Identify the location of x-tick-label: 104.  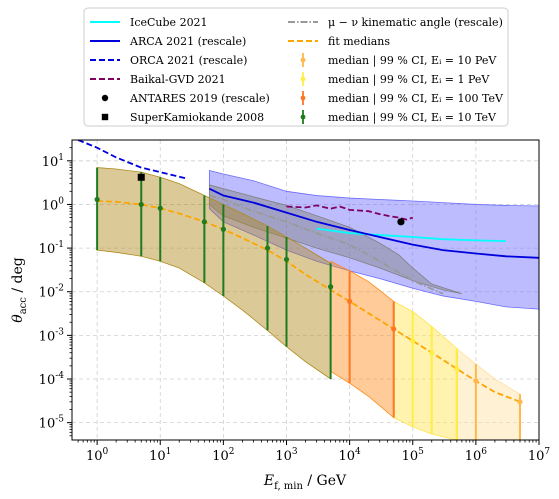
(349, 455).